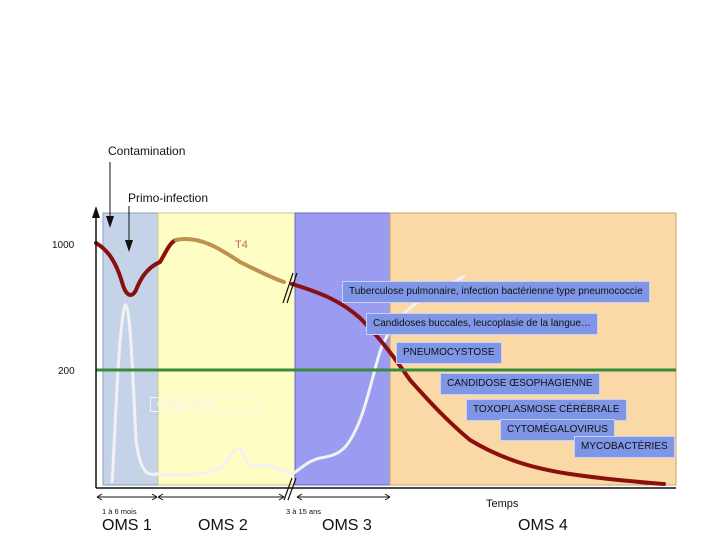 This screenshot has width=720, height=540. I want to click on stage-label-oms3: OMS 3, so click(347, 525).